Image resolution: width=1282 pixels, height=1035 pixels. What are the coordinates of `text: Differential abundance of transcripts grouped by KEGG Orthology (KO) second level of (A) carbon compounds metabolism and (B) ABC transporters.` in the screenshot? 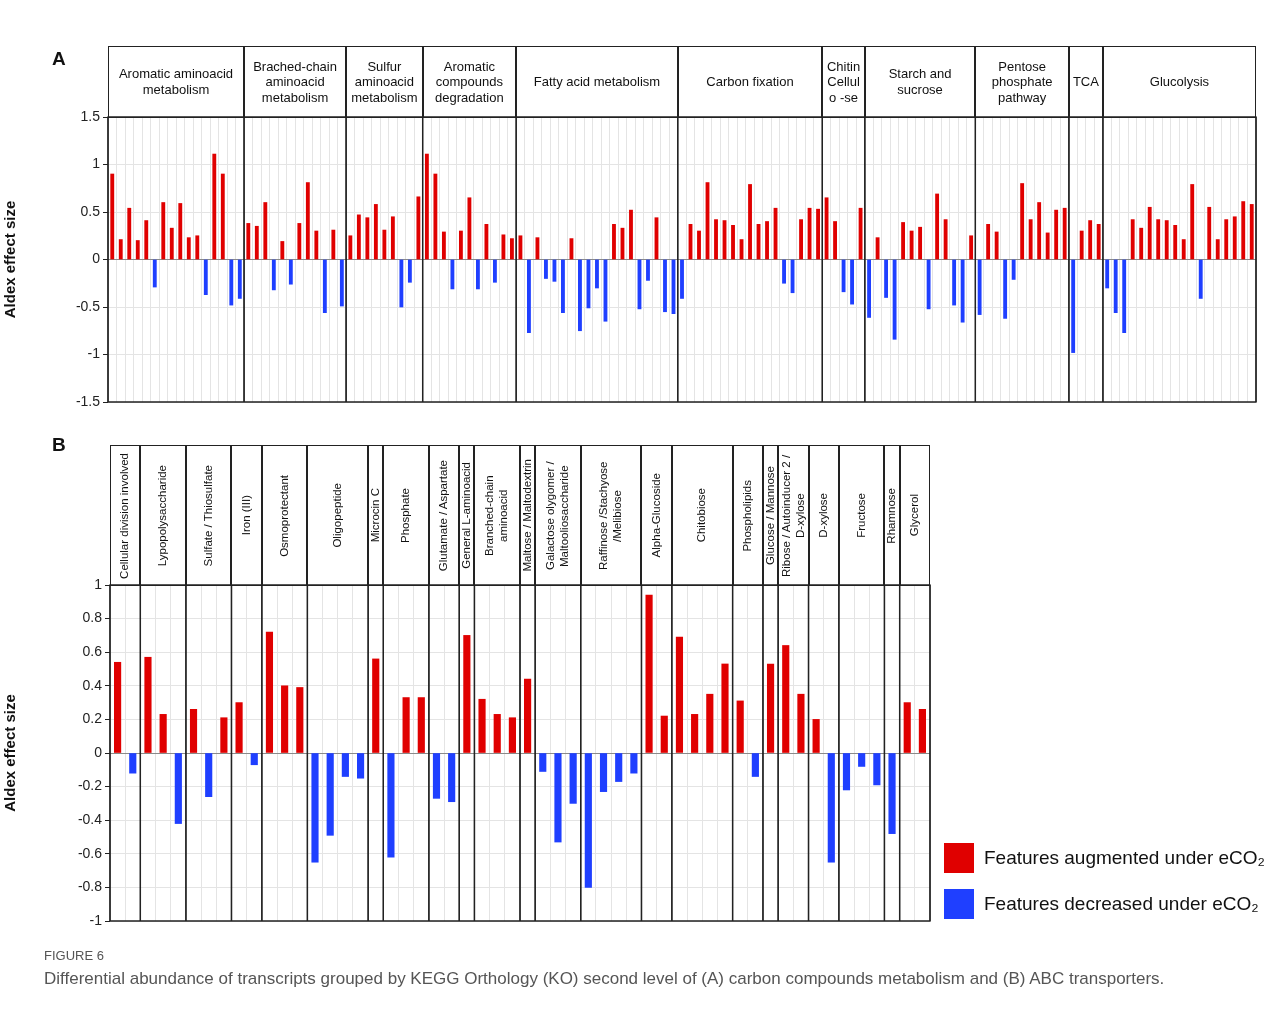 It's located at (605, 979).